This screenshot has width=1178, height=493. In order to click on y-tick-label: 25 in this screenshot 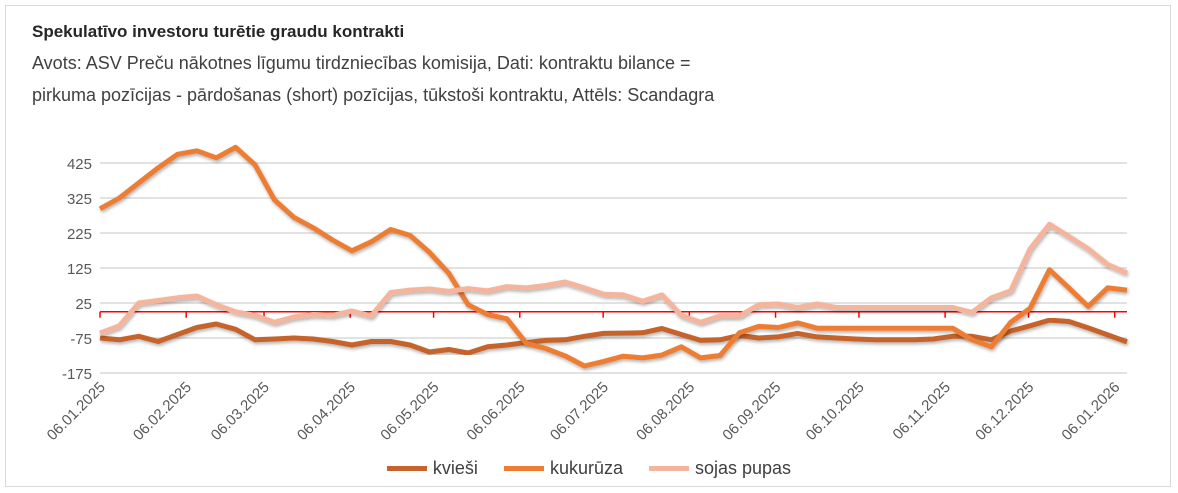, I will do `click(83, 304)`.